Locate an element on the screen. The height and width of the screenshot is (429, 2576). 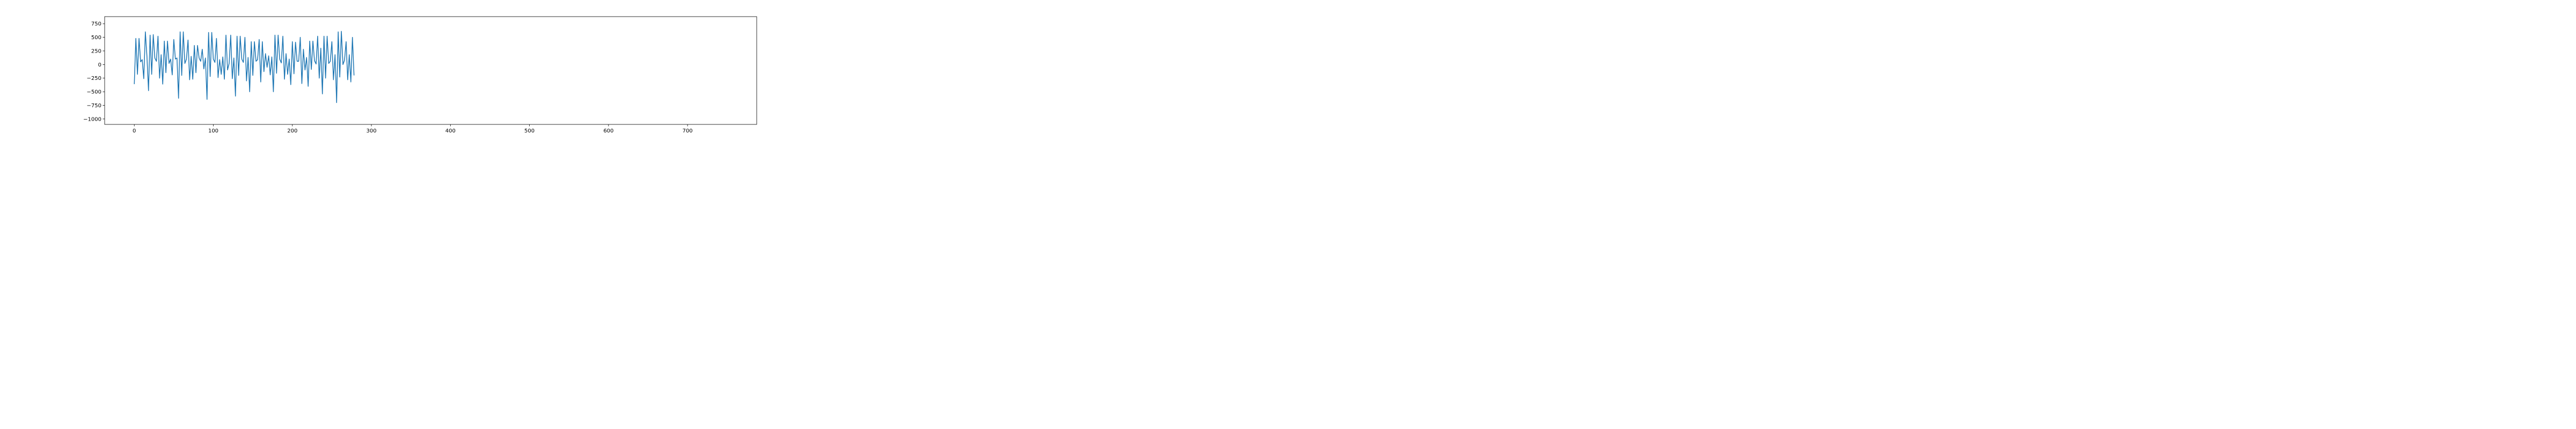
x-tick-label: 300 is located at coordinates (371, 131).